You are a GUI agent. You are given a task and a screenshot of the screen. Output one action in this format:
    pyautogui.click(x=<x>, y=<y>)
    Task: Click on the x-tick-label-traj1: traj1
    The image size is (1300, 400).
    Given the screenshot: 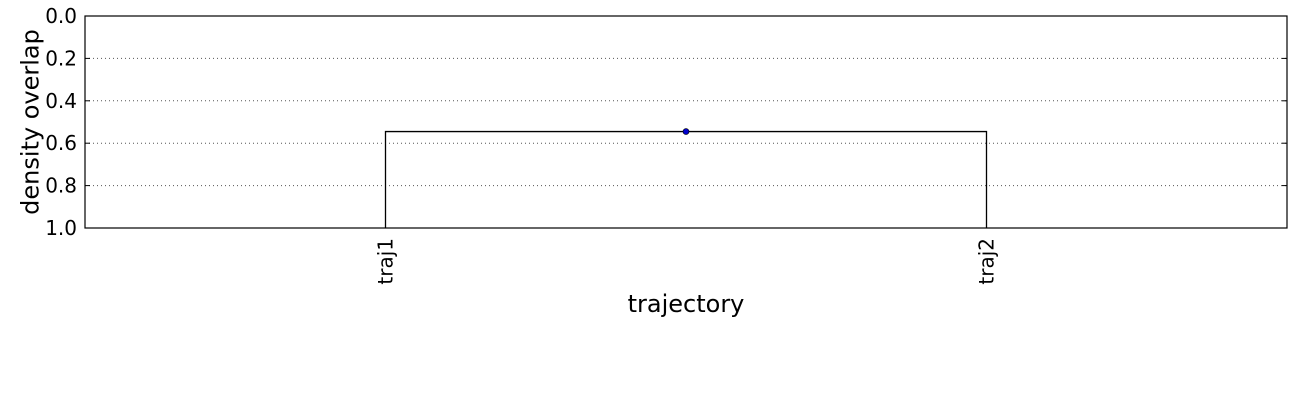 What is the action you would take?
    pyautogui.click(x=386, y=261)
    